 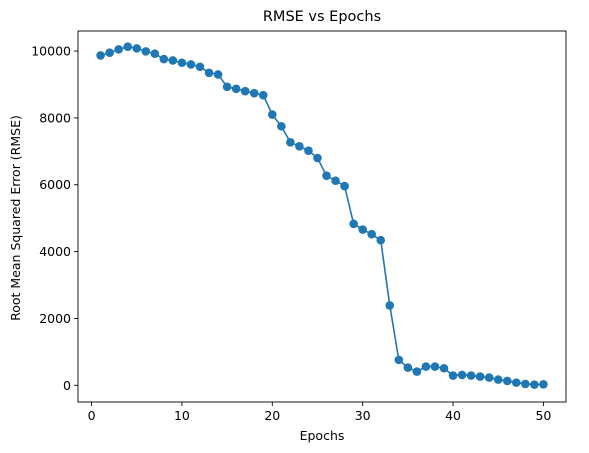 I want to click on x-axis-label: Epochs, so click(x=322, y=435).